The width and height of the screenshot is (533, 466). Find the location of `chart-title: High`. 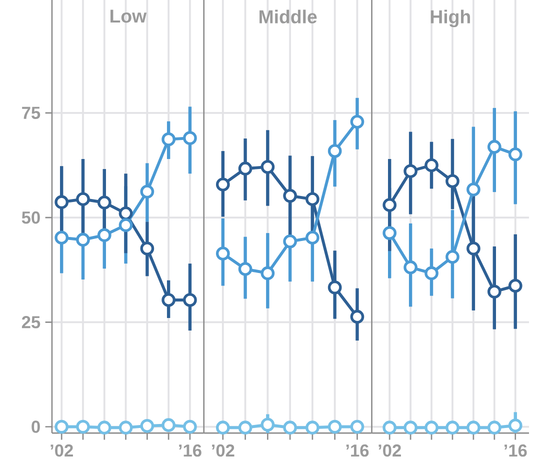

chart-title: High is located at coordinates (450, 18).